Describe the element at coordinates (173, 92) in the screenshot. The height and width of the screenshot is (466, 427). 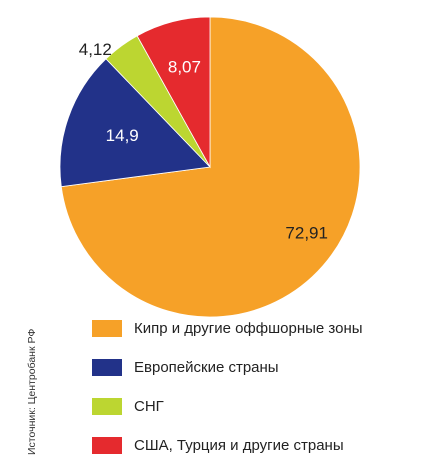
I see `slice-usa-turkey-other` at that location.